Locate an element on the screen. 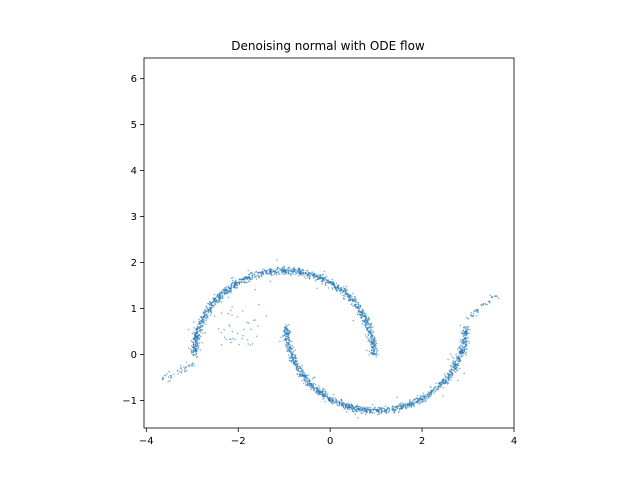  y-tick-label: 0 is located at coordinates (134, 355).